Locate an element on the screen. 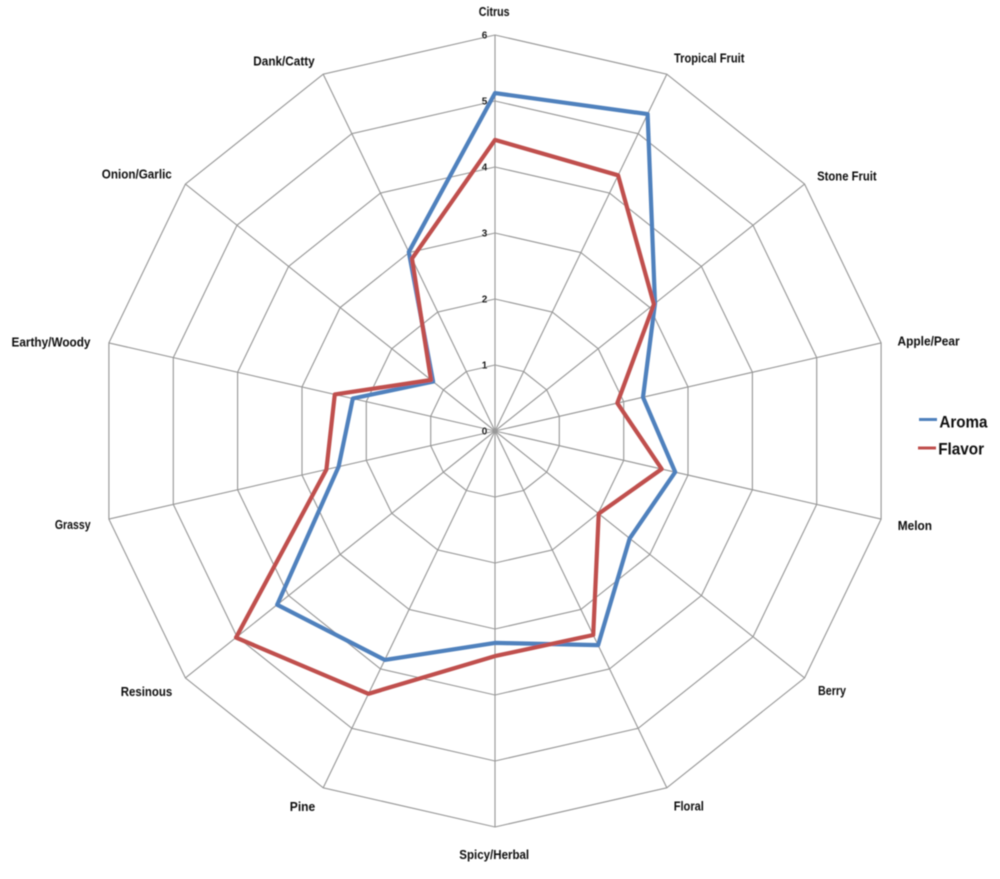 The height and width of the screenshot is (879, 1000). svg-text: Earthy/Woody is located at coordinates (52, 342).